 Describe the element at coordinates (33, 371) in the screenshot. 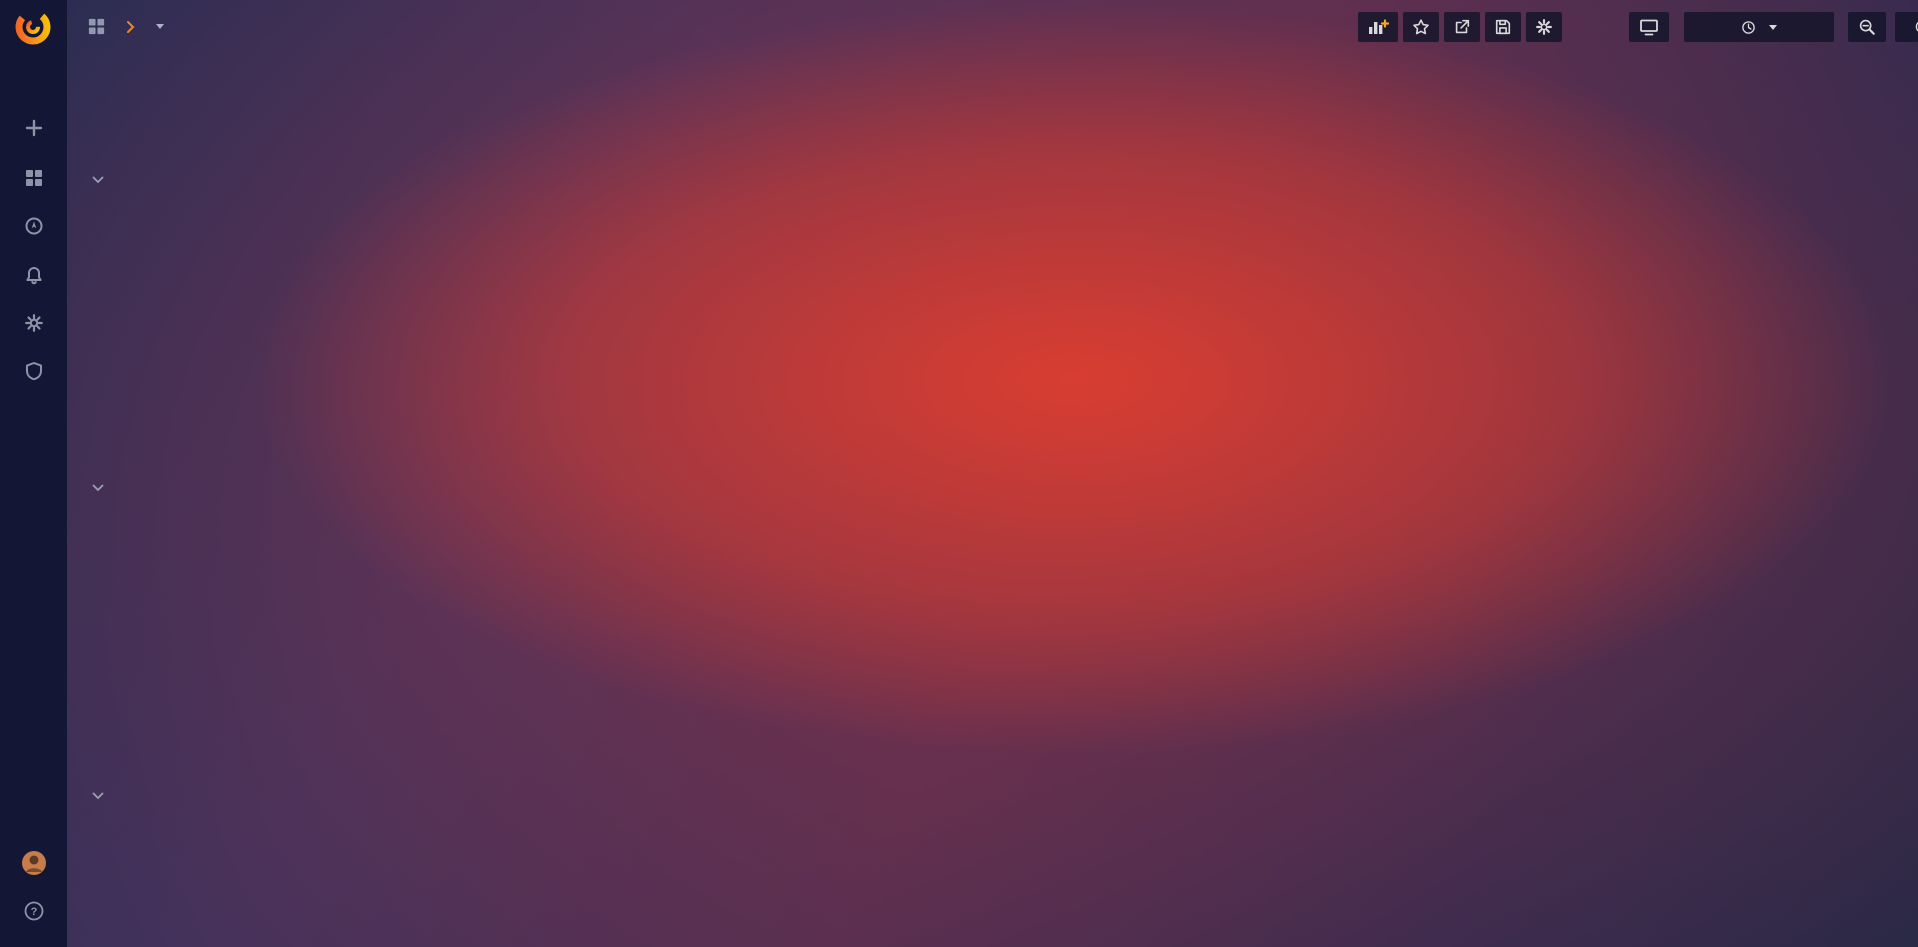

I see `sidebar-server-admin-shield-icon` at that location.